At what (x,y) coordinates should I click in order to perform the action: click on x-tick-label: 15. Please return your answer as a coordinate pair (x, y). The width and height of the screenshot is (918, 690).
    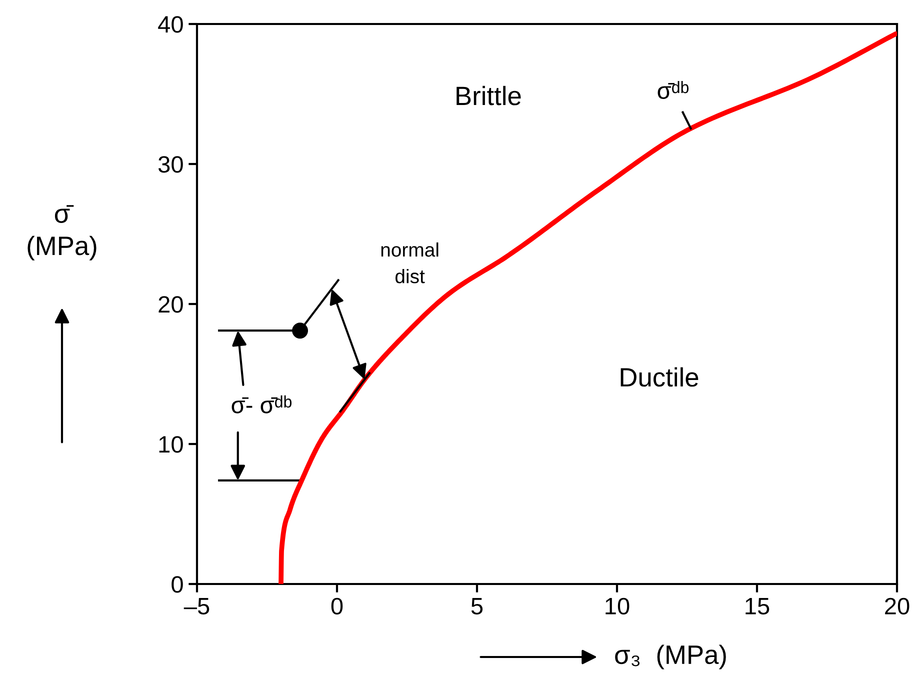
    Looking at the image, I should click on (758, 606).